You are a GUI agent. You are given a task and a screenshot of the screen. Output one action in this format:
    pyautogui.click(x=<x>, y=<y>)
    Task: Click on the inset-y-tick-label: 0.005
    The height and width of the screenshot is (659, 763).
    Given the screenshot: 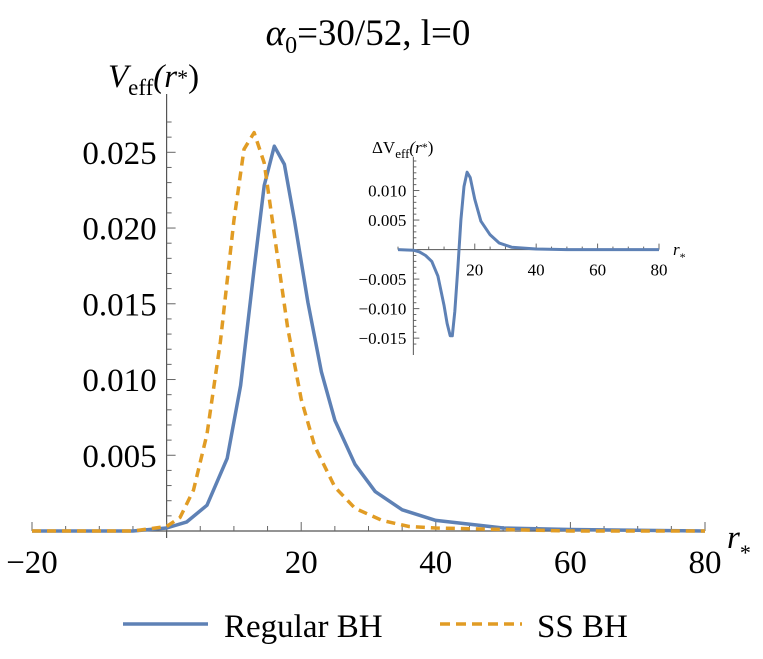 What is the action you would take?
    pyautogui.click(x=387, y=220)
    